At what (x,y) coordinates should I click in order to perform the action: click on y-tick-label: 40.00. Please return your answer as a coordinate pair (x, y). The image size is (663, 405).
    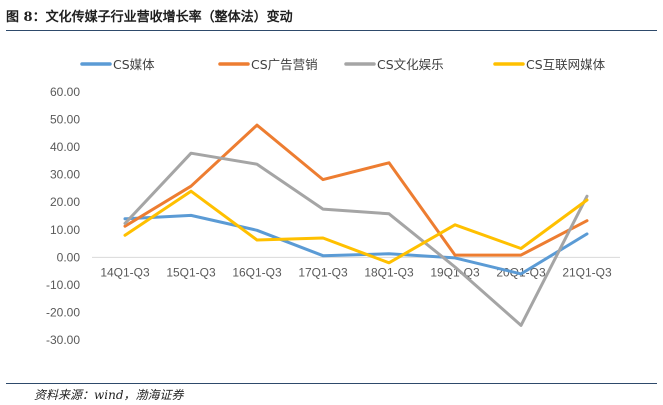
    Looking at the image, I should click on (65, 147).